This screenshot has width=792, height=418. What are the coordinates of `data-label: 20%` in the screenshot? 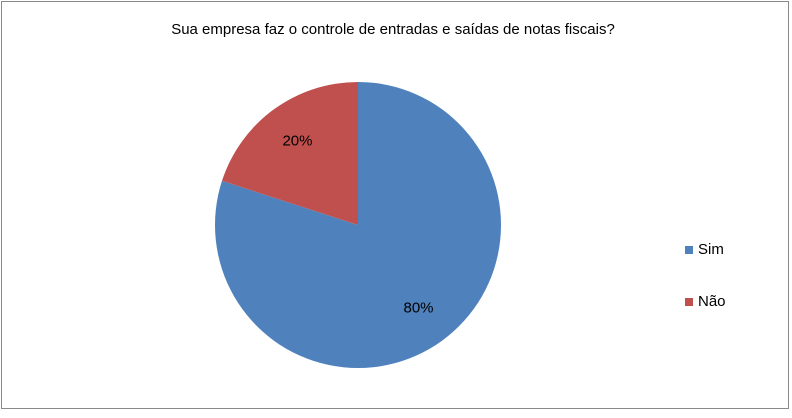 It's located at (297, 141).